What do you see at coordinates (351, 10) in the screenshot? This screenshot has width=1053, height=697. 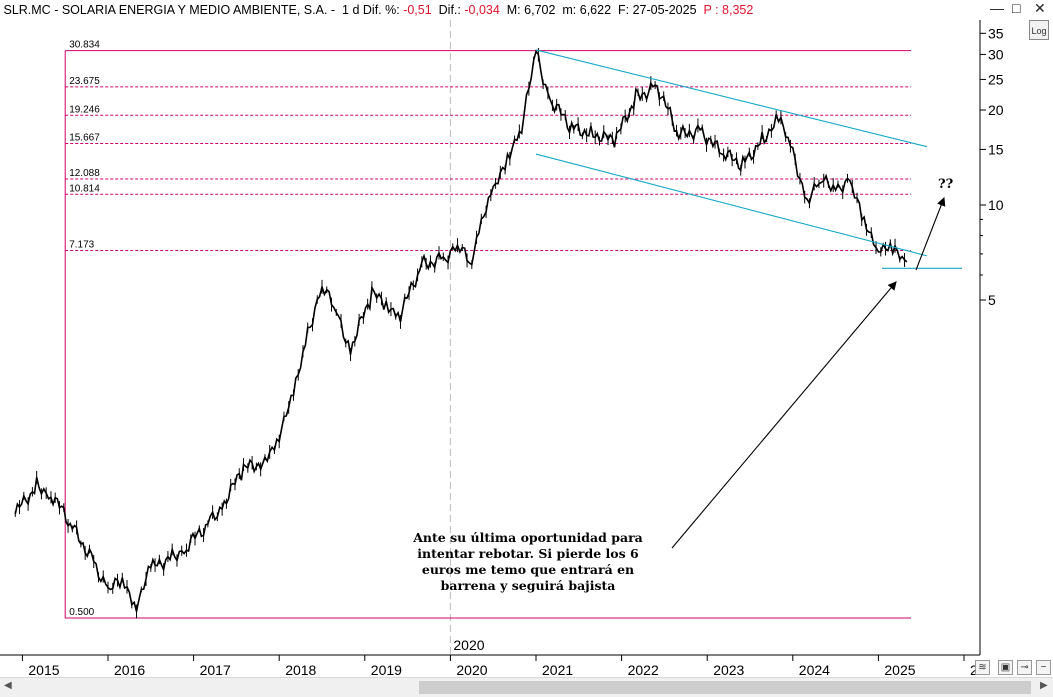 I see `interval: 1 d` at bounding box center [351, 10].